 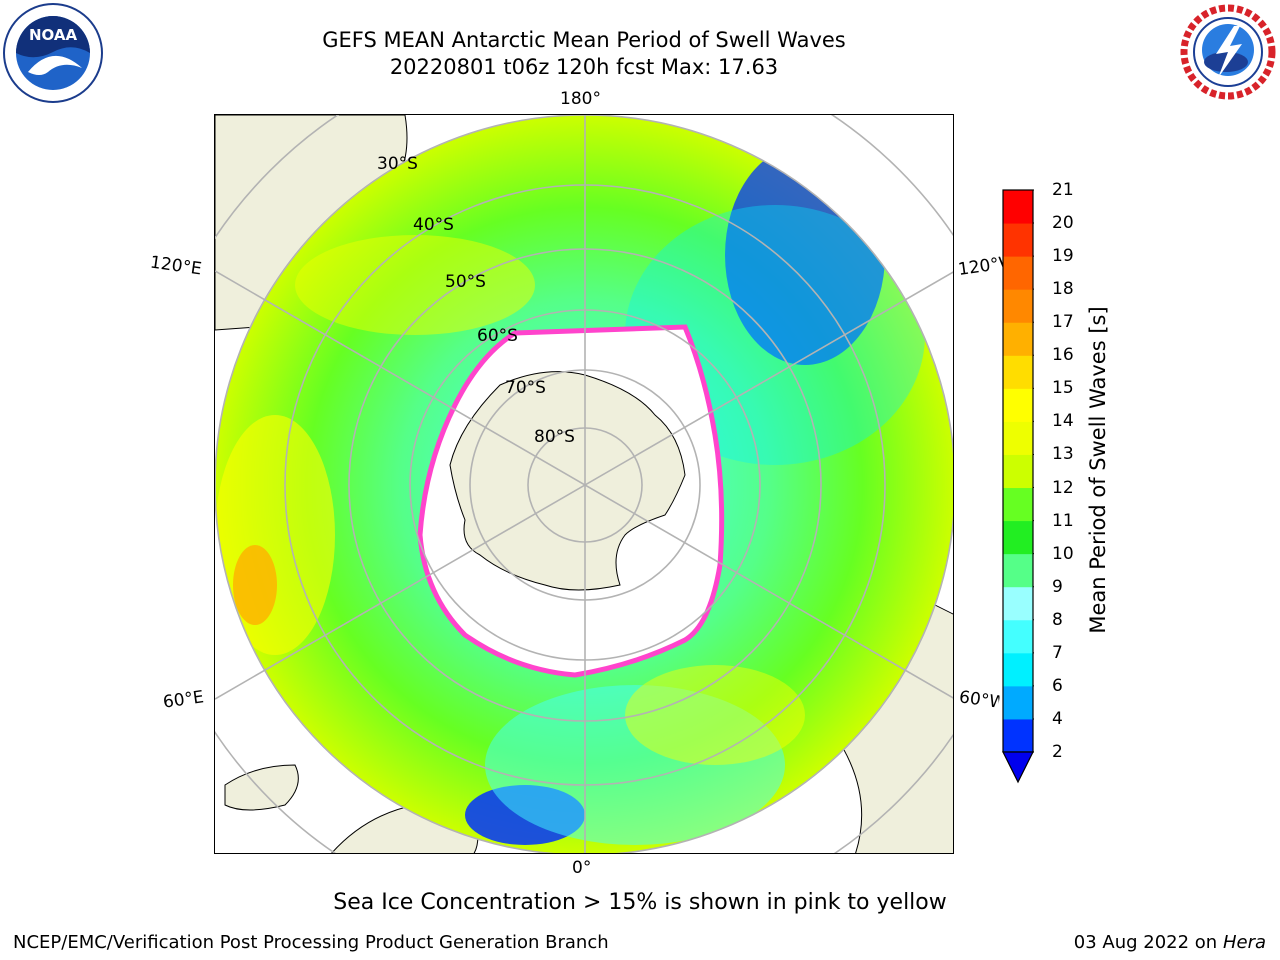 I want to click on colorbar-tick-label: 12, so click(x=1063, y=487).